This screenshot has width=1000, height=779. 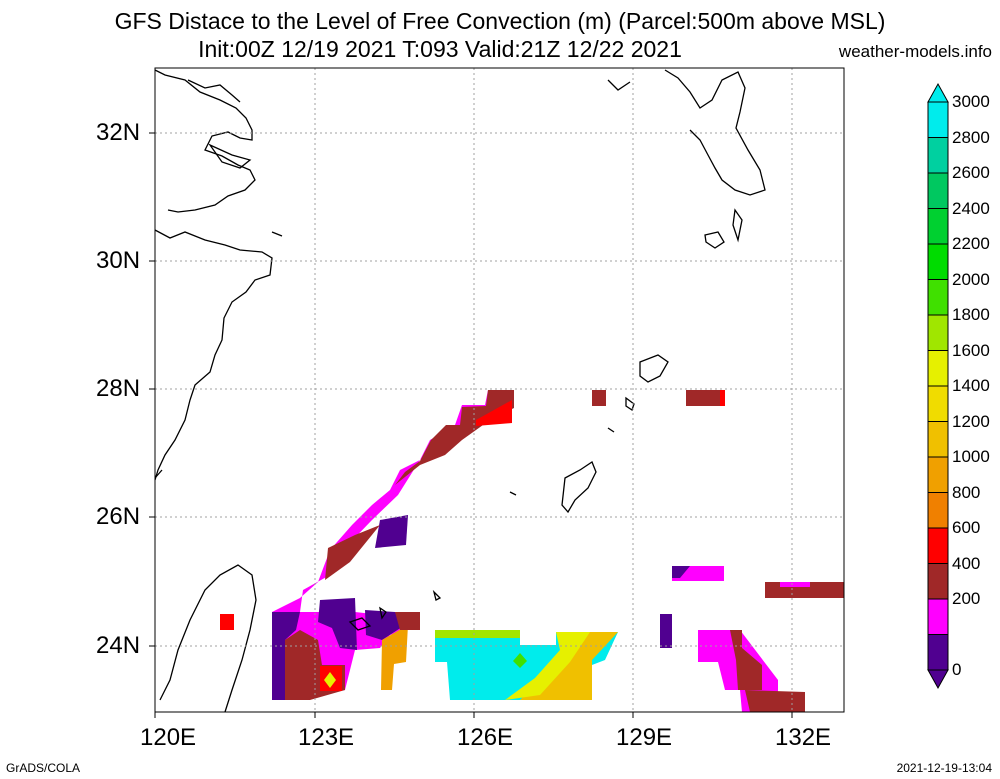 What do you see at coordinates (971, 456) in the screenshot?
I see `colorbar-label: 1000` at bounding box center [971, 456].